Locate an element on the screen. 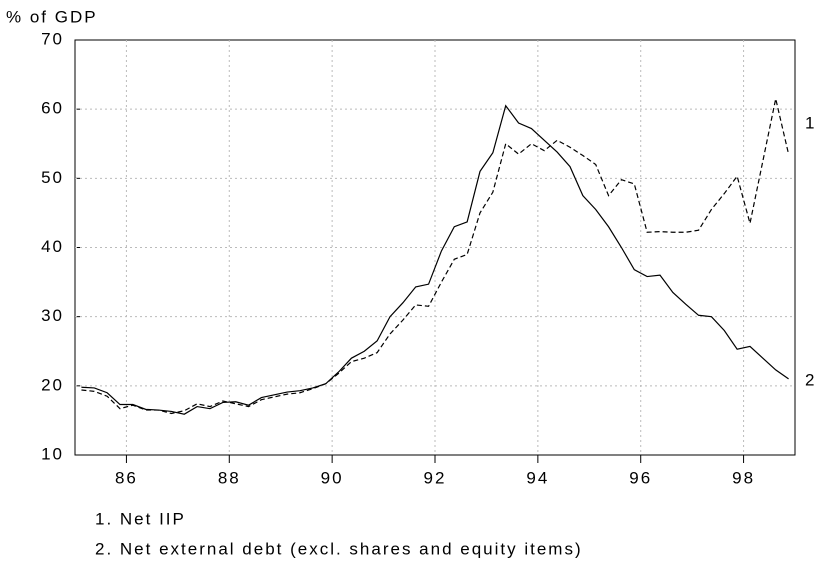  x-tick-label: 96 is located at coordinates (640, 477).